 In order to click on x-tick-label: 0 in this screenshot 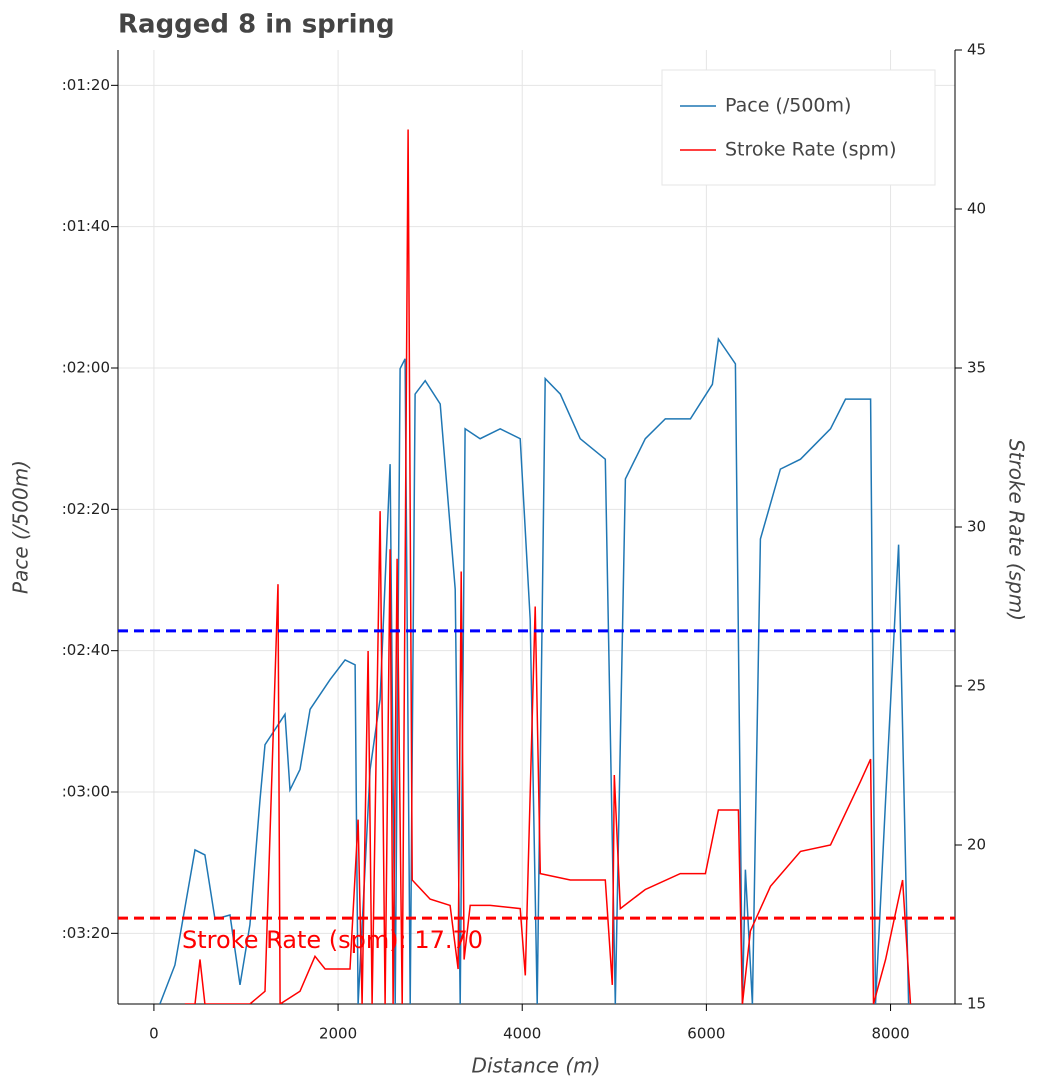, I will do `click(154, 1034)`.